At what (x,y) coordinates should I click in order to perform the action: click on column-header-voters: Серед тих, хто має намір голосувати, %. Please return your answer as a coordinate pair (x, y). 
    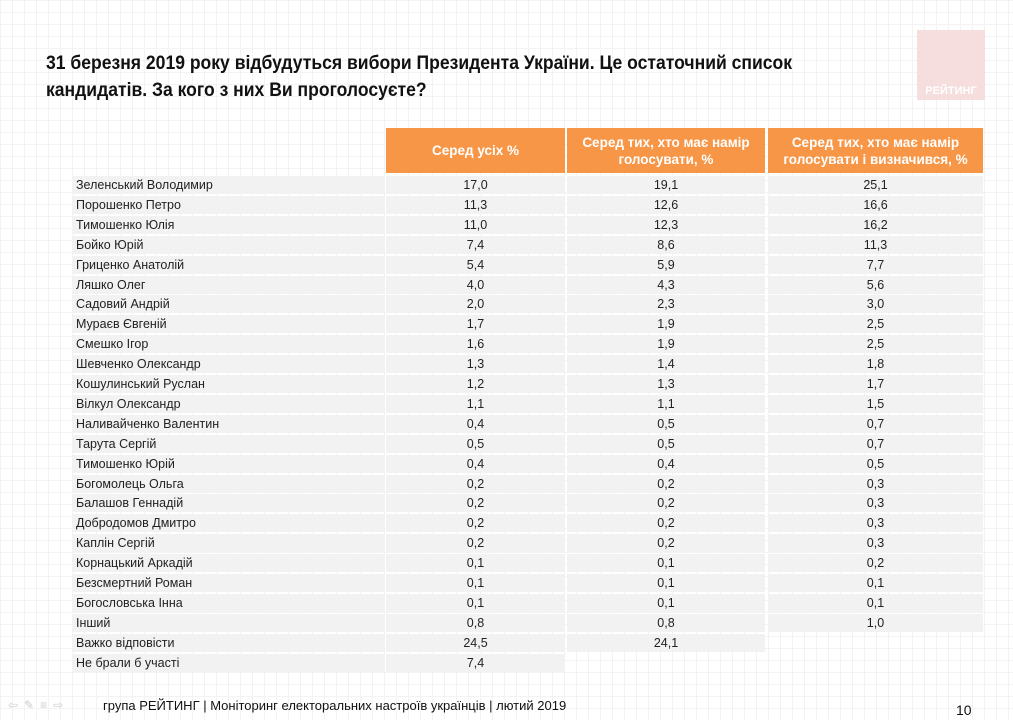
    Looking at the image, I should click on (666, 150).